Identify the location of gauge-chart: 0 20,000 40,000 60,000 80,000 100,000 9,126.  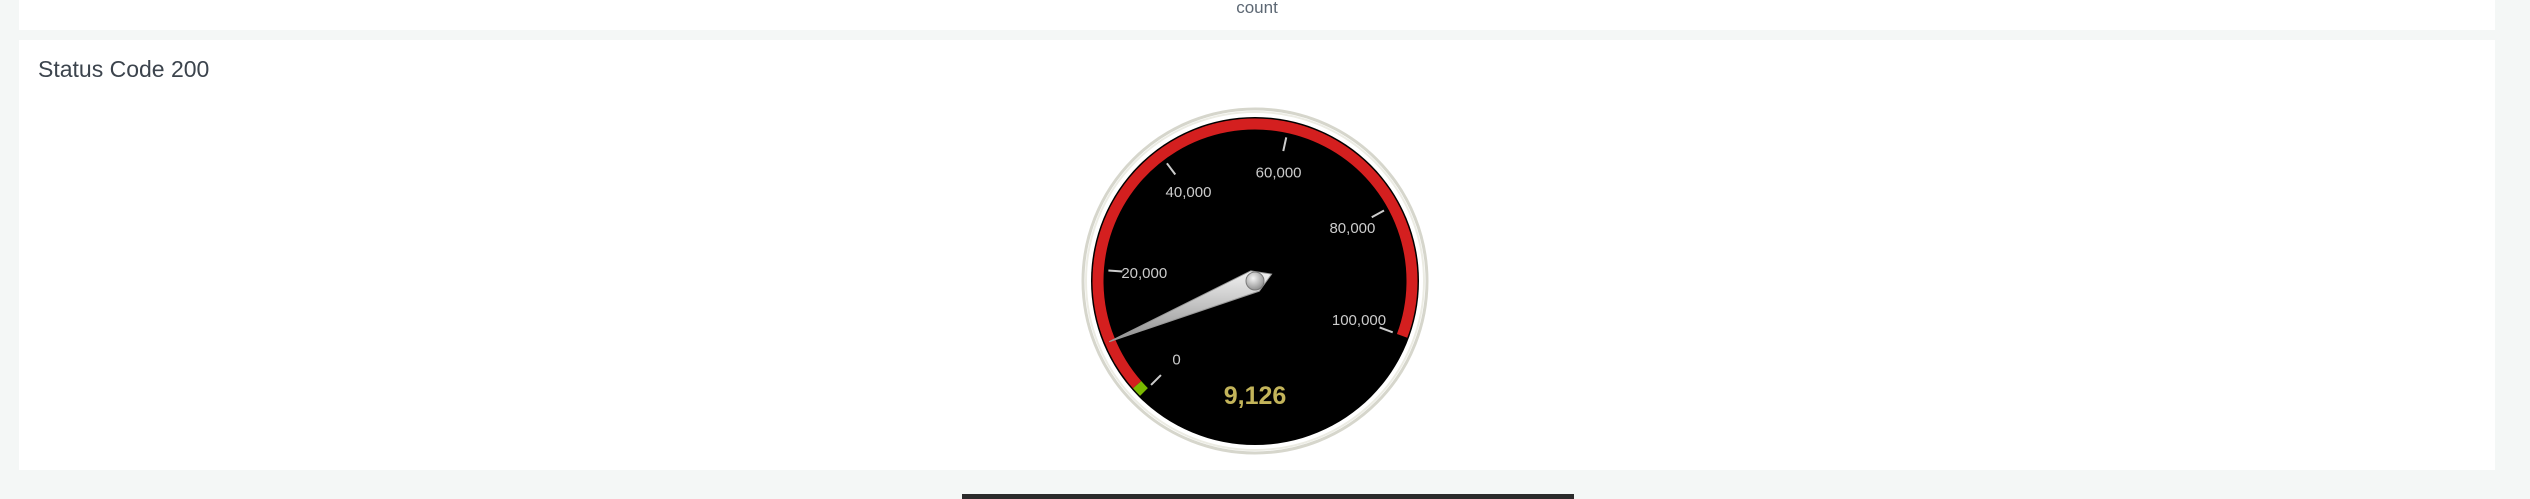
(1255, 281).